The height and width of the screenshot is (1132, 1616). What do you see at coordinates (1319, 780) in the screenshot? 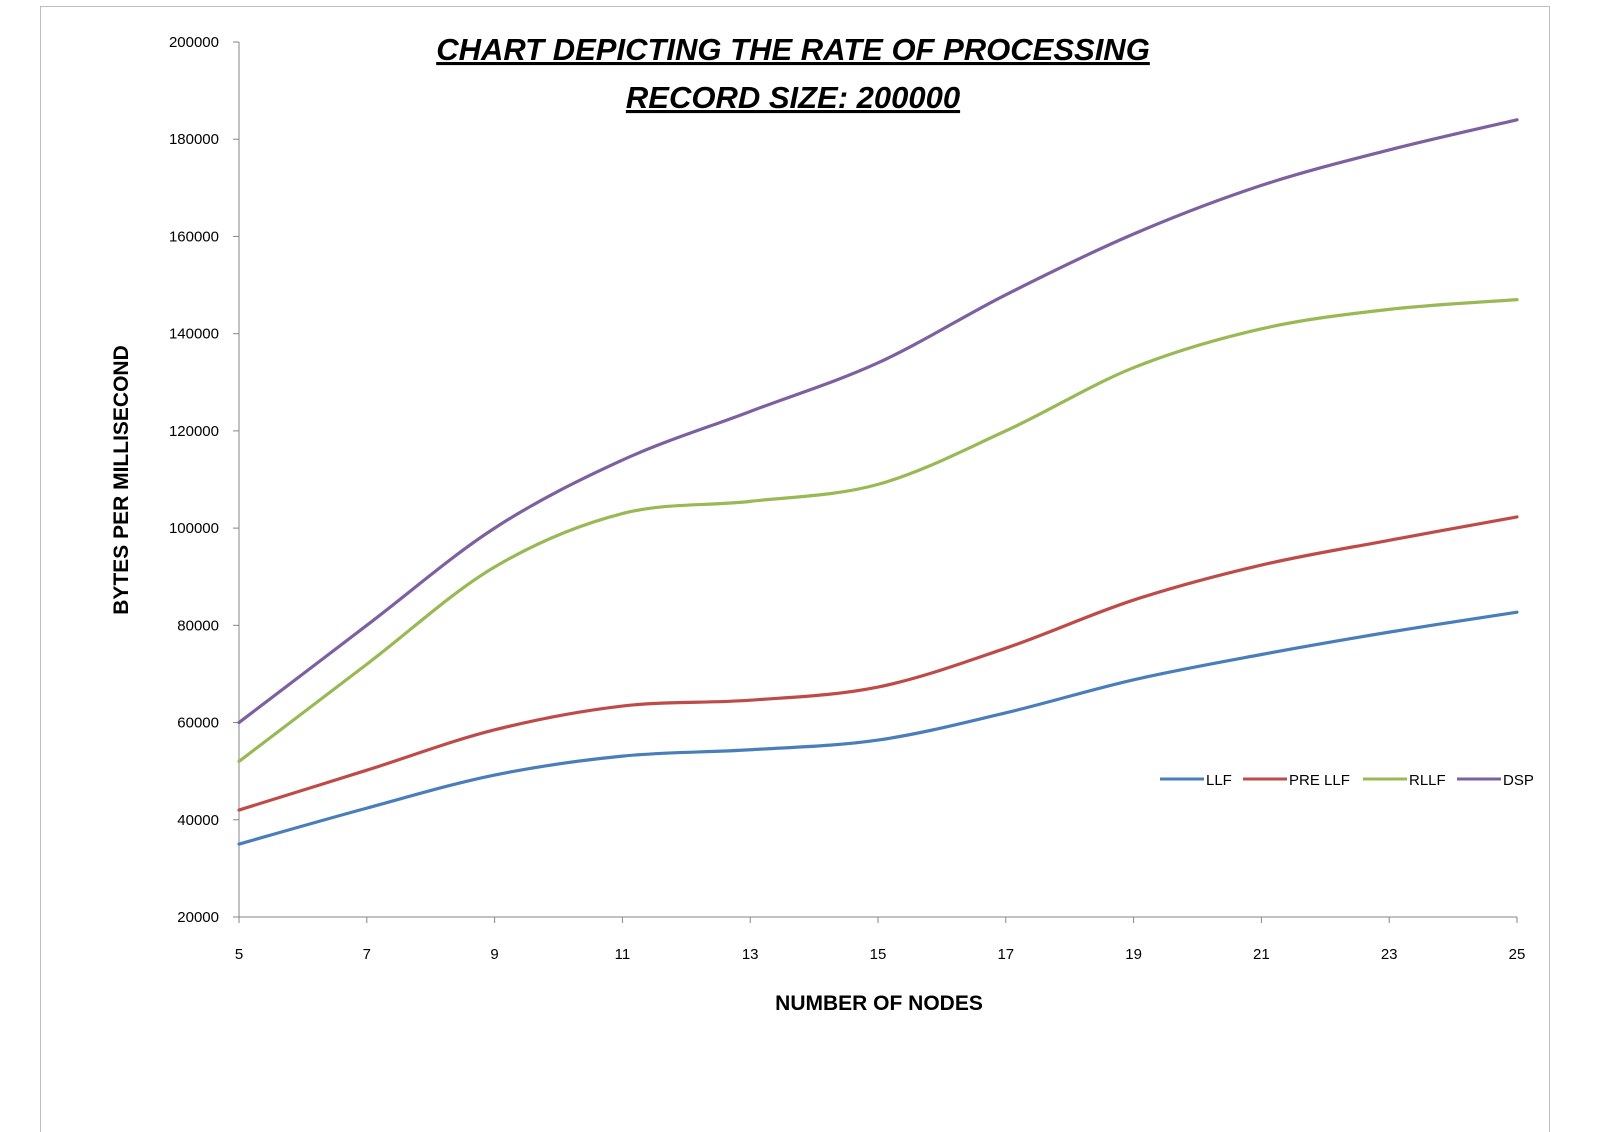
I see `legend-label-pre-llf: PRE LLF` at bounding box center [1319, 780].